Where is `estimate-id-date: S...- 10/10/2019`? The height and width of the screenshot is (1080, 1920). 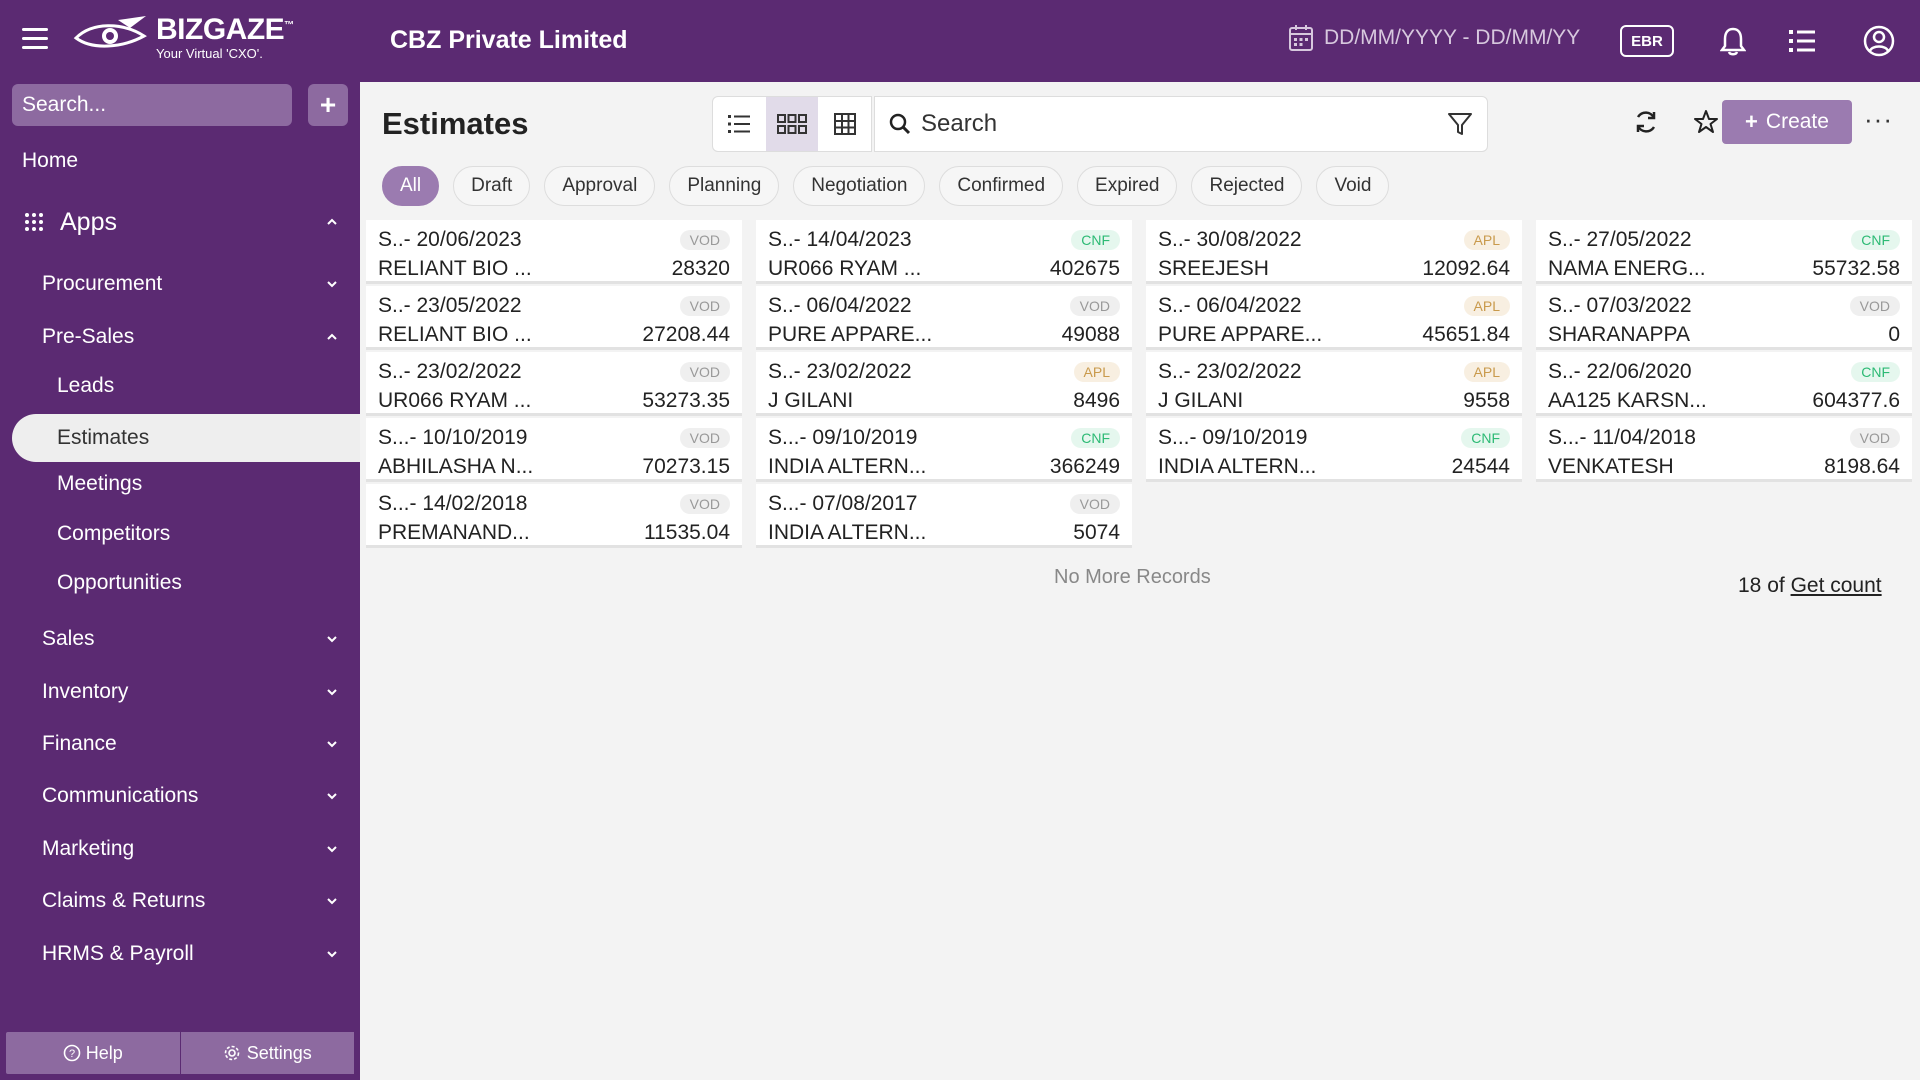 estimate-id-date: S...- 10/10/2019 is located at coordinates (453, 437).